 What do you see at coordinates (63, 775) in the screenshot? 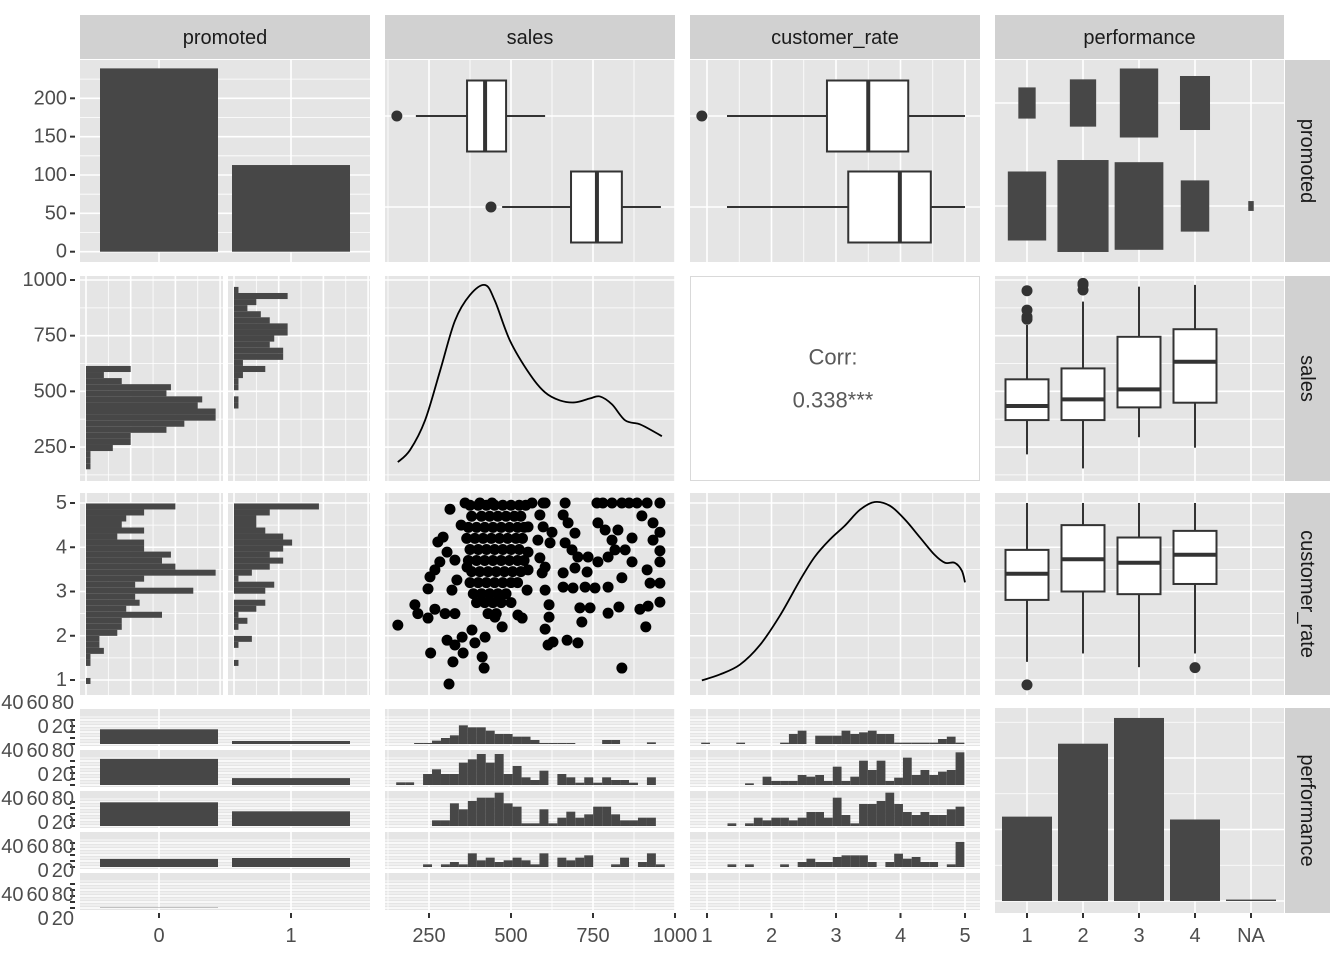
I see `y-axis-tick-label: 20` at bounding box center [63, 775].